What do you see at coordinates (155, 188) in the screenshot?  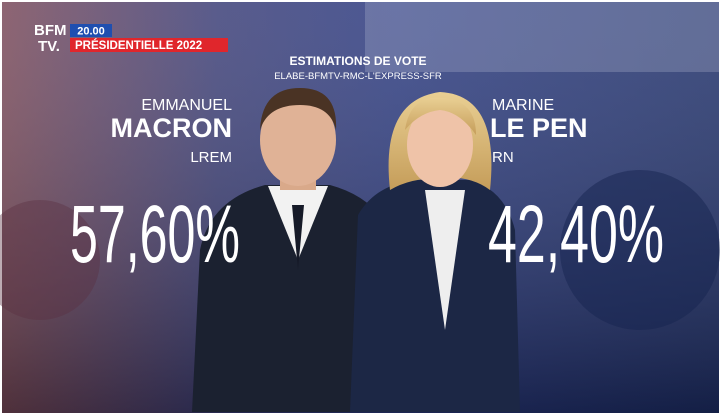 I see `candidate-left: EMMANUEL MACRON LREM 57,60%` at bounding box center [155, 188].